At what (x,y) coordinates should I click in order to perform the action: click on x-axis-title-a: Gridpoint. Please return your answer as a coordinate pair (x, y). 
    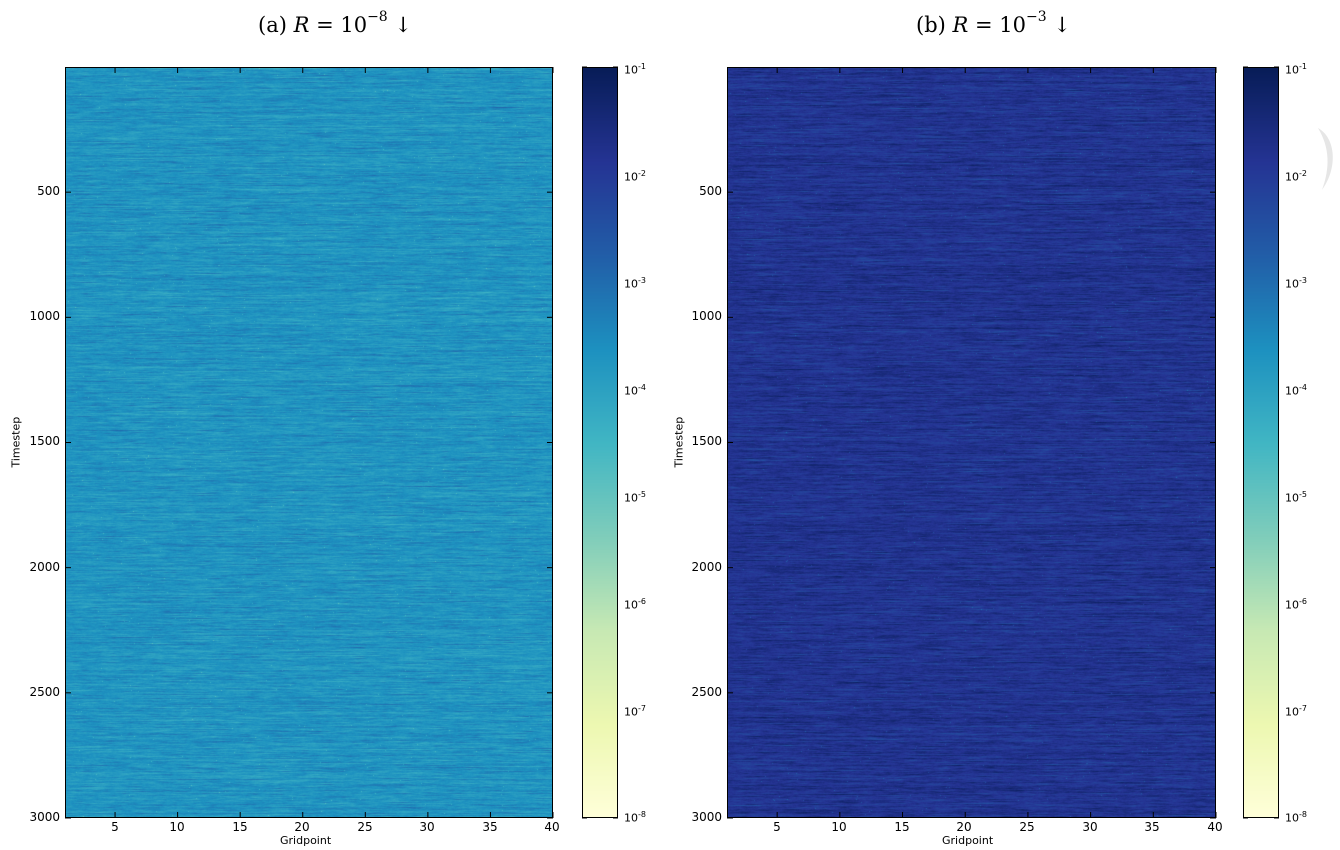
    Looking at the image, I should click on (306, 840).